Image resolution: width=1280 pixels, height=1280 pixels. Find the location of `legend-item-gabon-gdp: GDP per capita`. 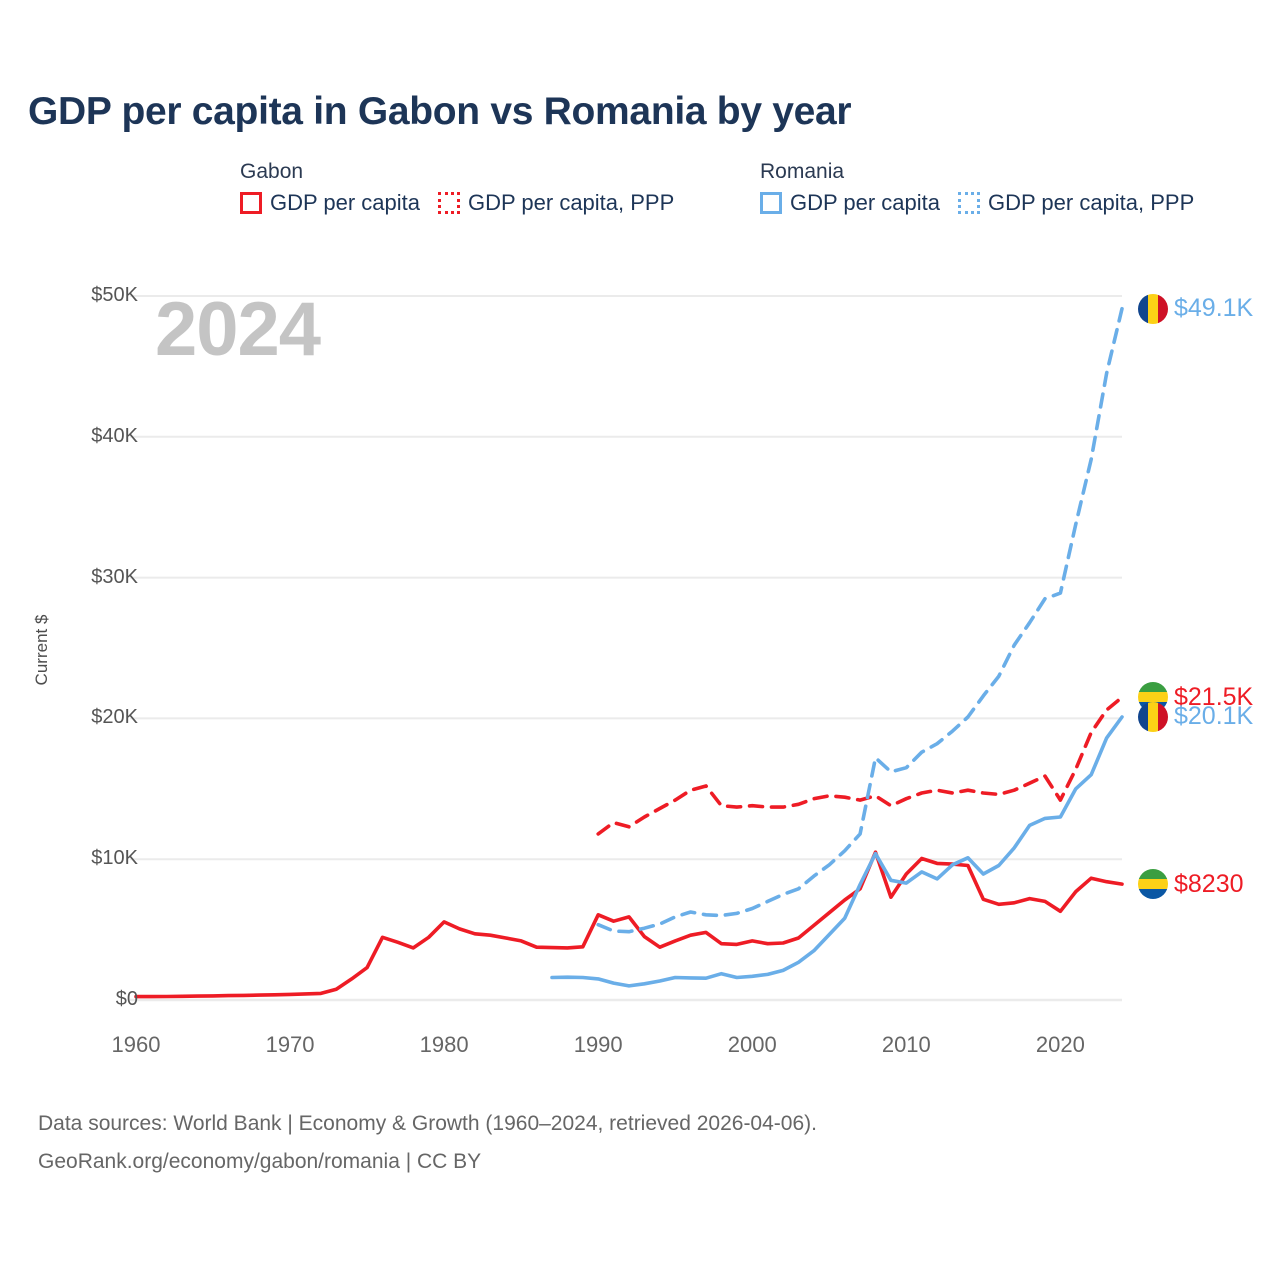

legend-item-gabon-gdp: GDP per capita is located at coordinates (330, 203).